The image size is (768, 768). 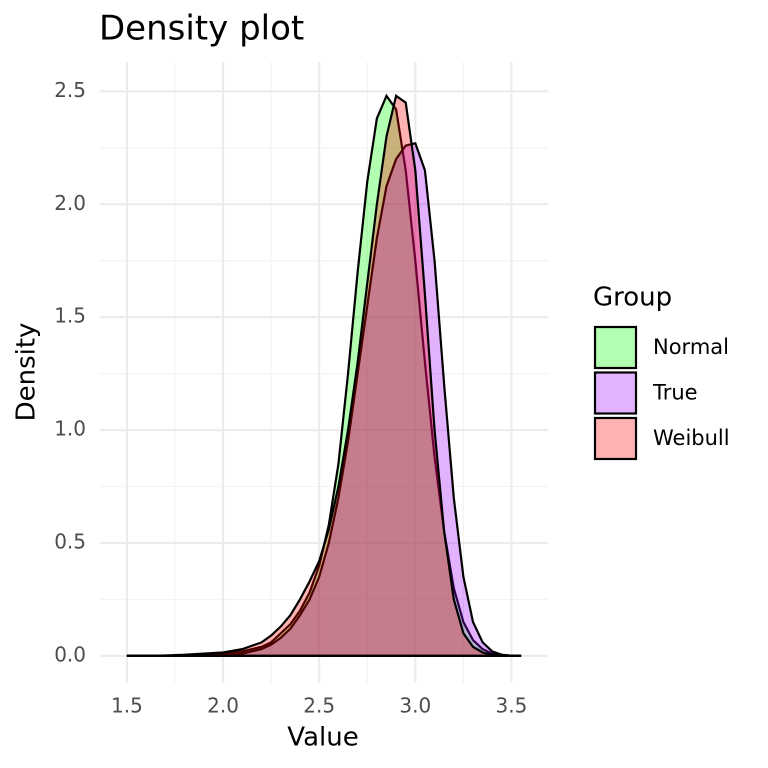 I want to click on legend-label: Weibull, so click(x=691, y=438).